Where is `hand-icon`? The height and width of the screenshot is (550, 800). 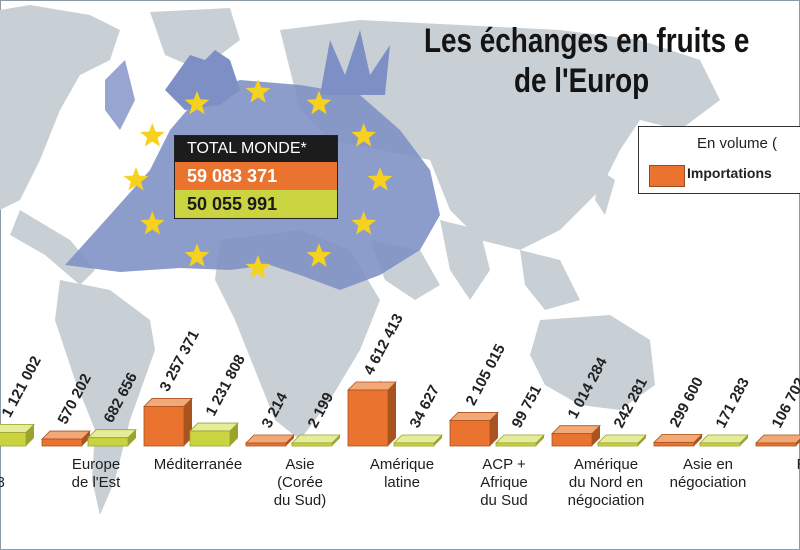 hand-icon is located at coordinates (202, 80).